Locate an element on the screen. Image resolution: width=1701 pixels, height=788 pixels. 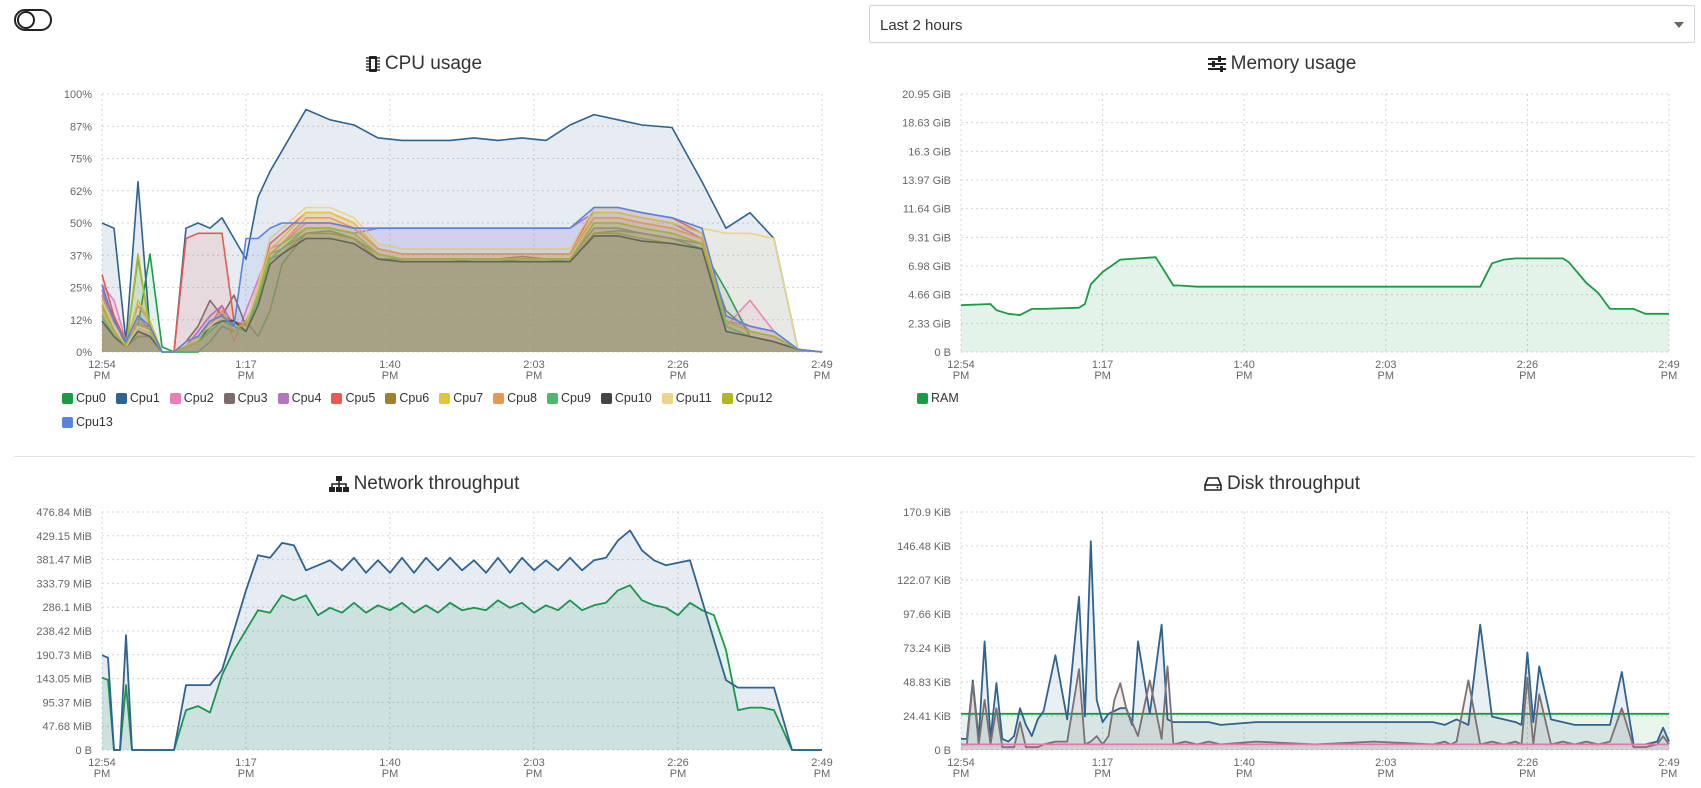
legend-label: Cpu10 is located at coordinates (633, 398).